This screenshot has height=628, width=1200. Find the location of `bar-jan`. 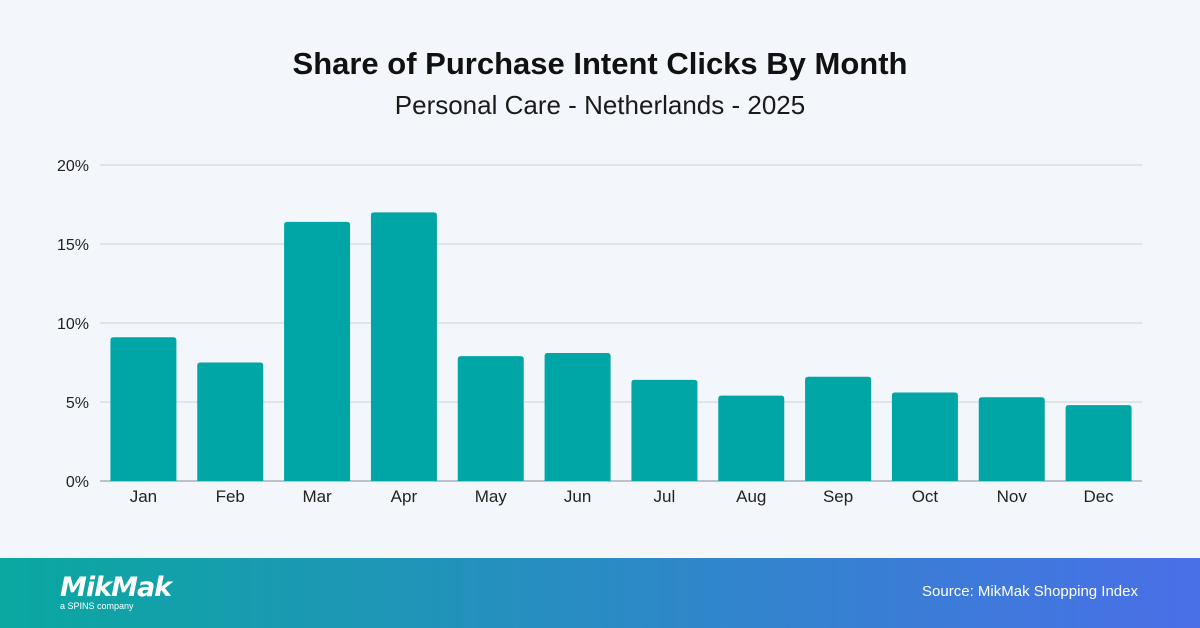

bar-jan is located at coordinates (143, 409).